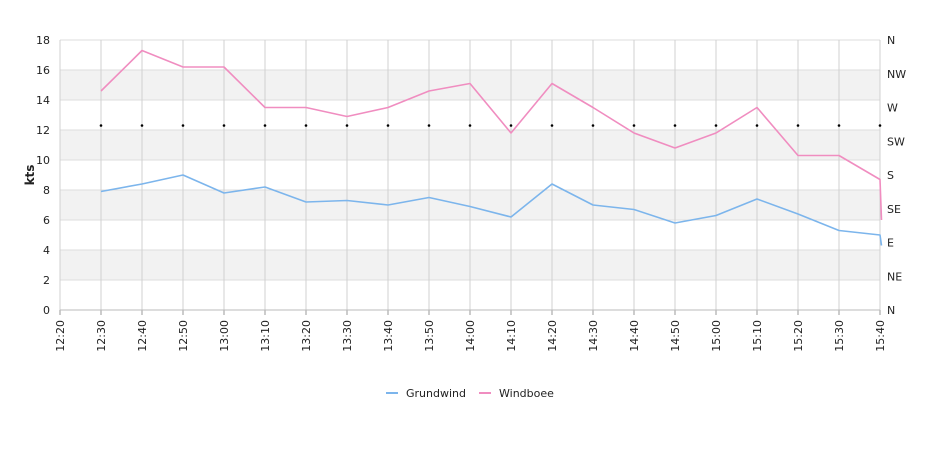 The image size is (940, 450). What do you see at coordinates (896, 74) in the screenshot?
I see `direction-label: NW` at bounding box center [896, 74].